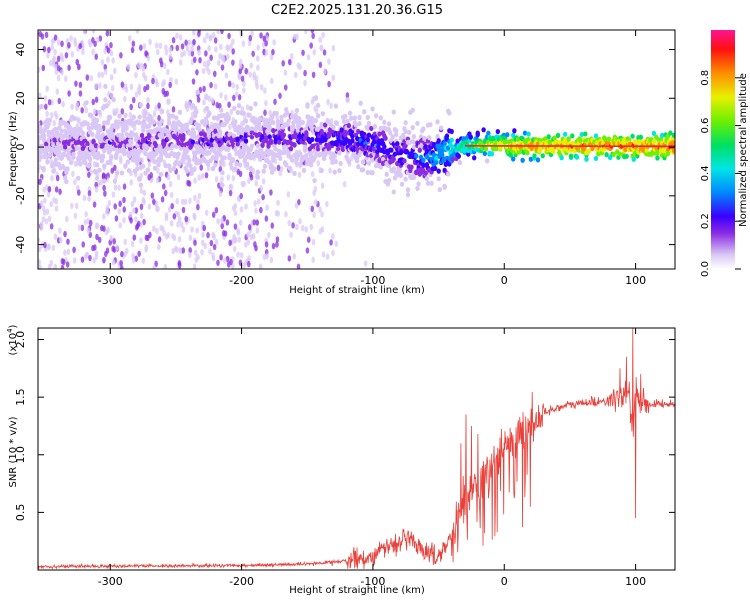  I want to click on colorbar-gradient, so click(723, 149).